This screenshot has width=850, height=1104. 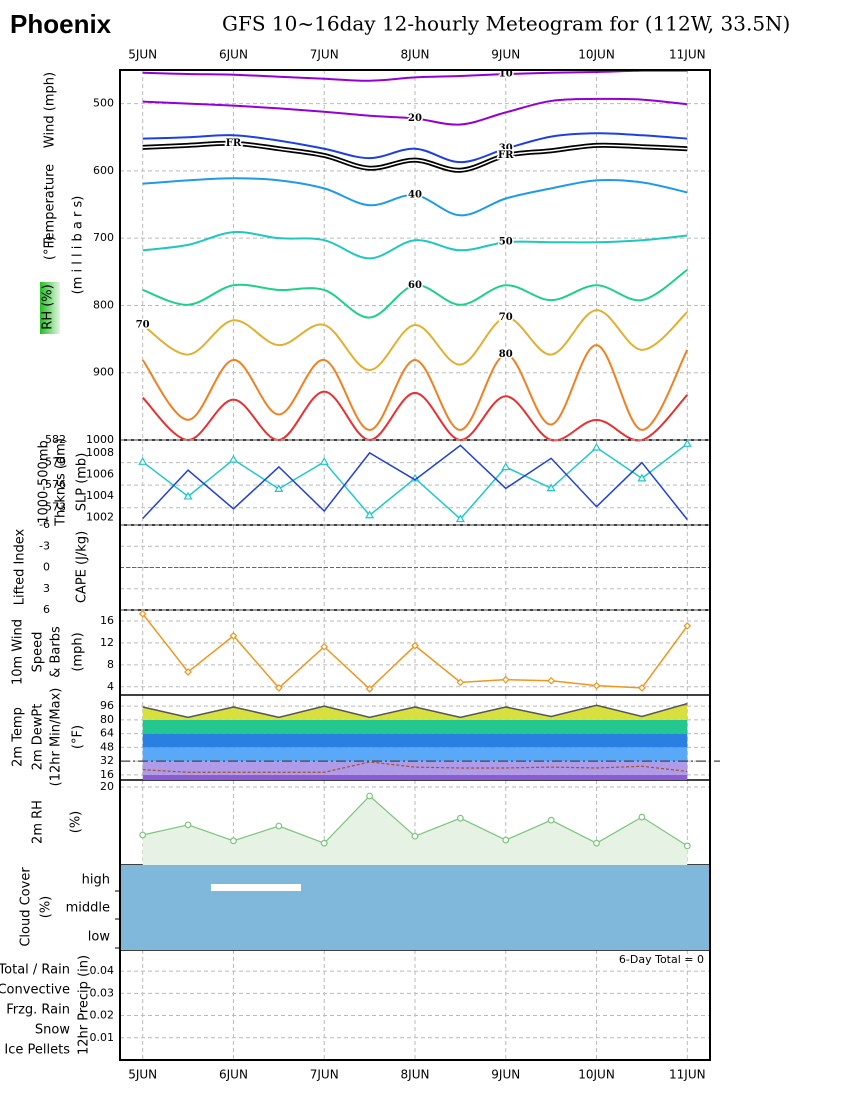 I want to click on rh-label-box, so click(x=50, y=308).